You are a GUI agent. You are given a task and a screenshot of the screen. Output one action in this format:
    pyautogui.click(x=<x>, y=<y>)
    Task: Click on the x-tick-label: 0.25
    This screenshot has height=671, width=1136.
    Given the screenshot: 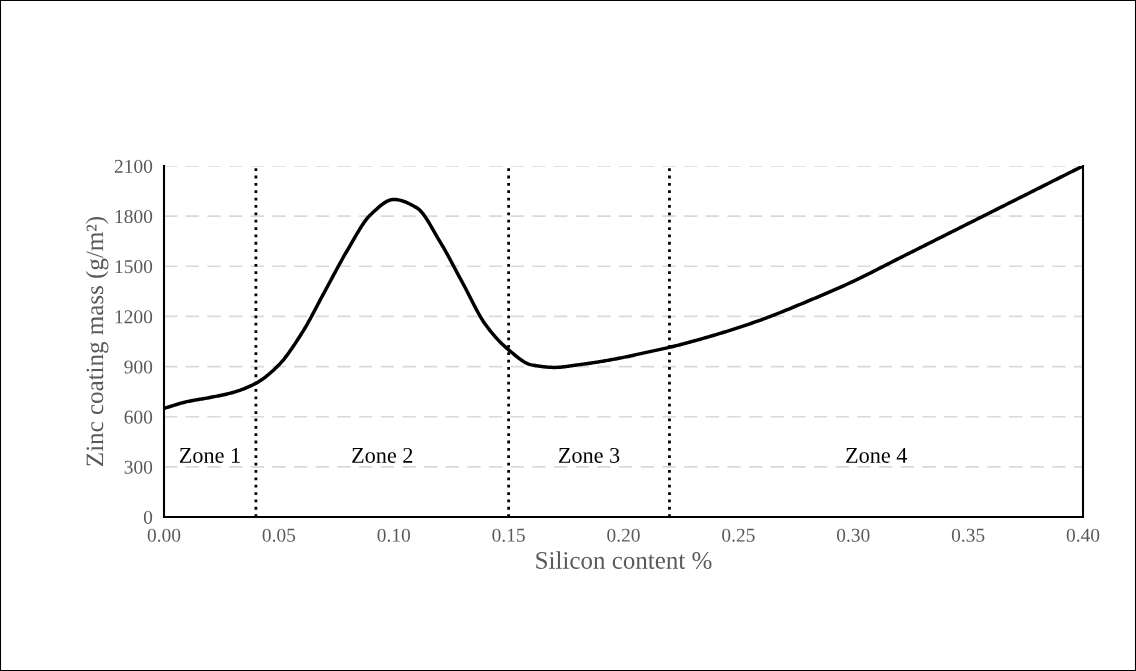 What is the action you would take?
    pyautogui.click(x=738, y=535)
    